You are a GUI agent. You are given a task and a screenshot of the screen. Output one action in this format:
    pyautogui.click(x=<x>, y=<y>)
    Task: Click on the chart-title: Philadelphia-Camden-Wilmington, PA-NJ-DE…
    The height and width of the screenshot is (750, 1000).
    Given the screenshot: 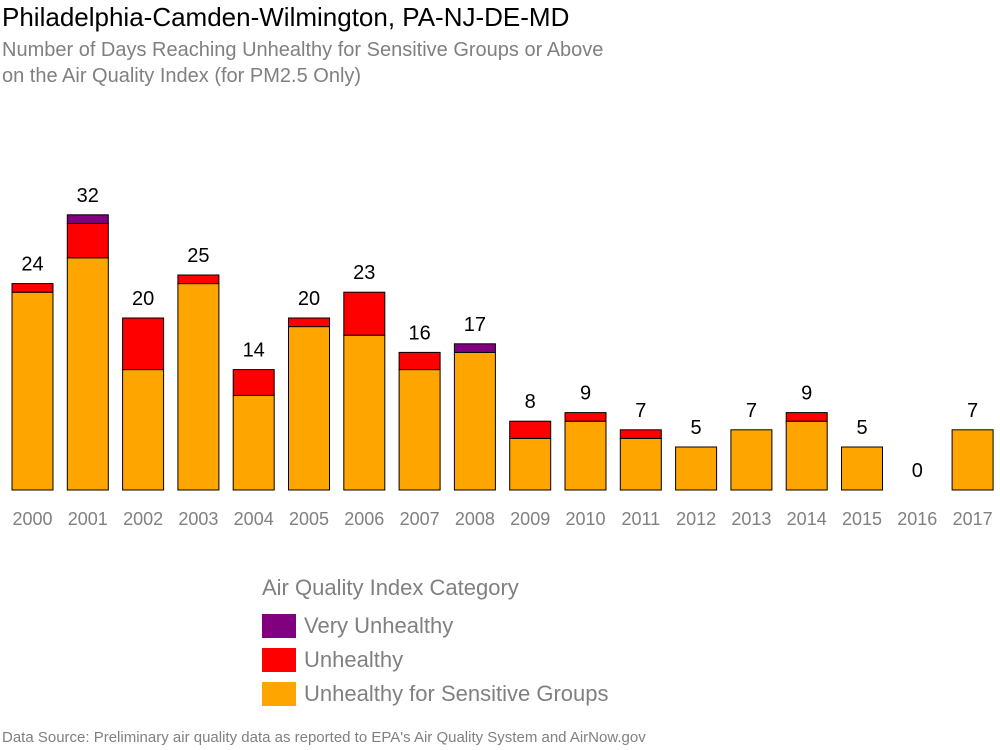 What is the action you would take?
    pyautogui.click(x=286, y=17)
    